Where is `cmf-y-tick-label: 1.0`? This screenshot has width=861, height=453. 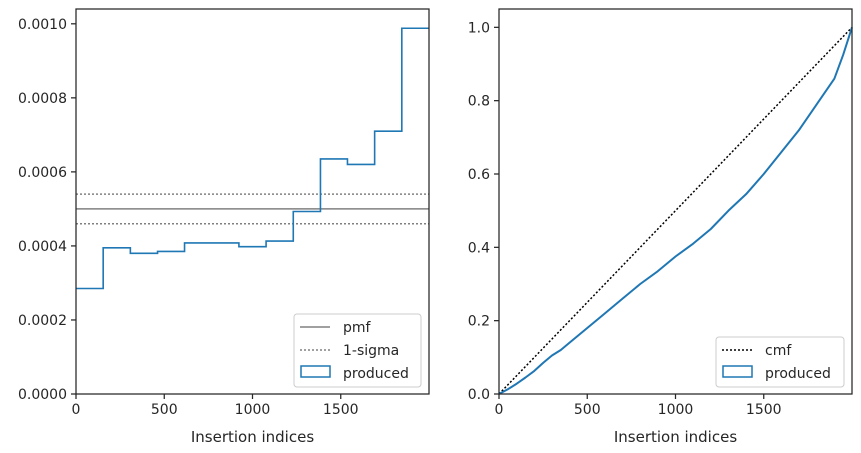
cmf-y-tick-label: 1.0 is located at coordinates (479, 28).